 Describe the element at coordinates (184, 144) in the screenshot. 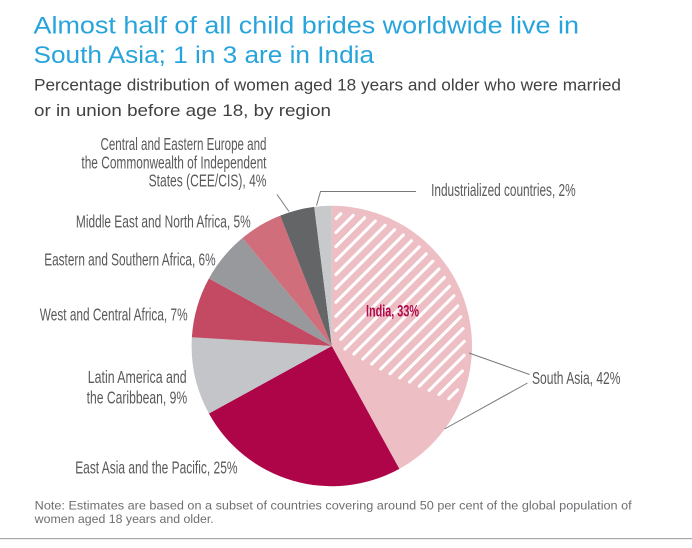

I see `svg-text: Central and Eastern Europe and` at that location.